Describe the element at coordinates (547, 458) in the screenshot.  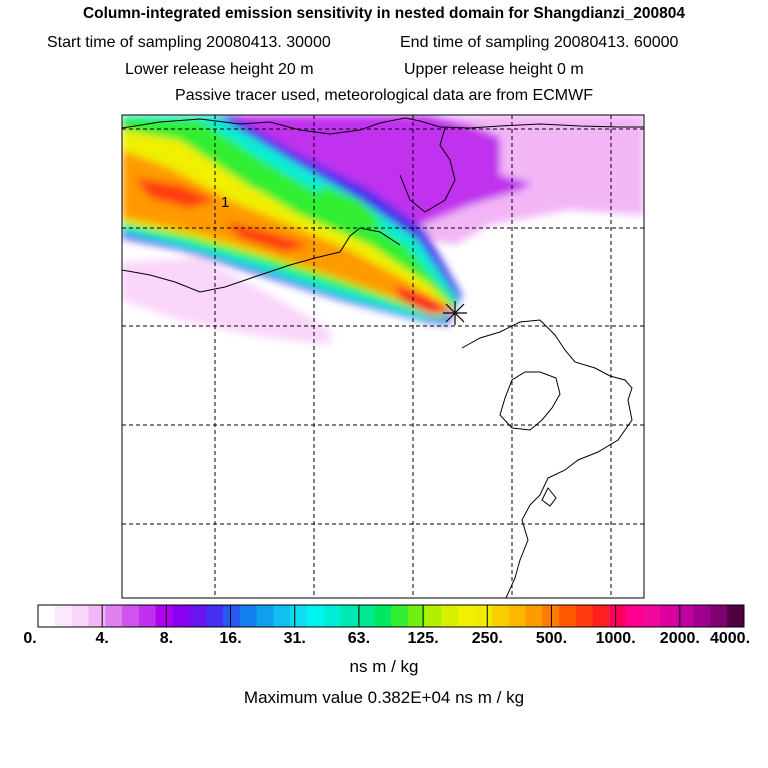
I see `coastline-east` at that location.